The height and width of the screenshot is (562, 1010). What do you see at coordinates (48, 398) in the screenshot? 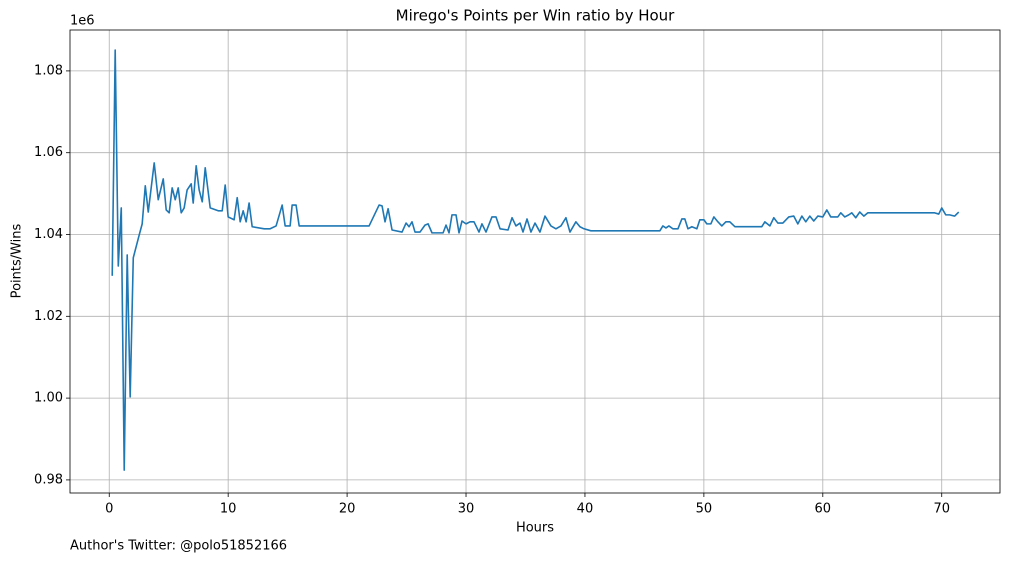
I see `y-tick-label: 1.00` at bounding box center [48, 398].